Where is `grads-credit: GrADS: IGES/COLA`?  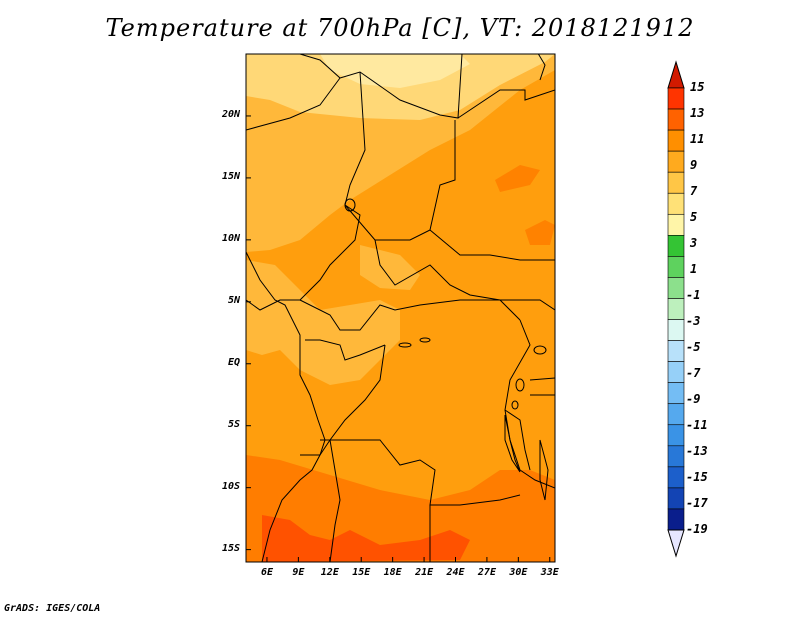
grads-credit: GrADS: IGES/COLA is located at coordinates (52, 608).